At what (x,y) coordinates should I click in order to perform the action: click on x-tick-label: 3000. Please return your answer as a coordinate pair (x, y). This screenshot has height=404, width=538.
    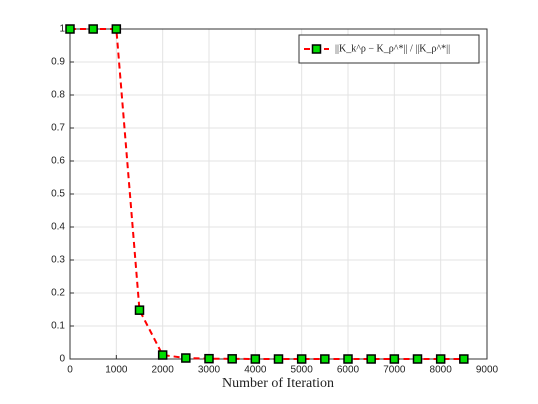
    Looking at the image, I should click on (209, 370).